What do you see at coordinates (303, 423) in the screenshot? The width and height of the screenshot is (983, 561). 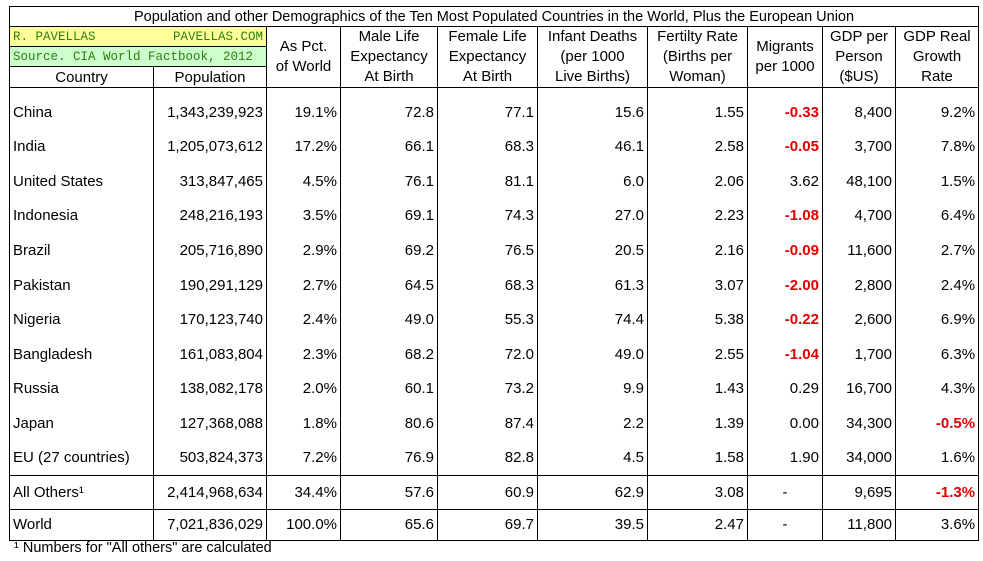 I see `value-cell: 1.8%` at bounding box center [303, 423].